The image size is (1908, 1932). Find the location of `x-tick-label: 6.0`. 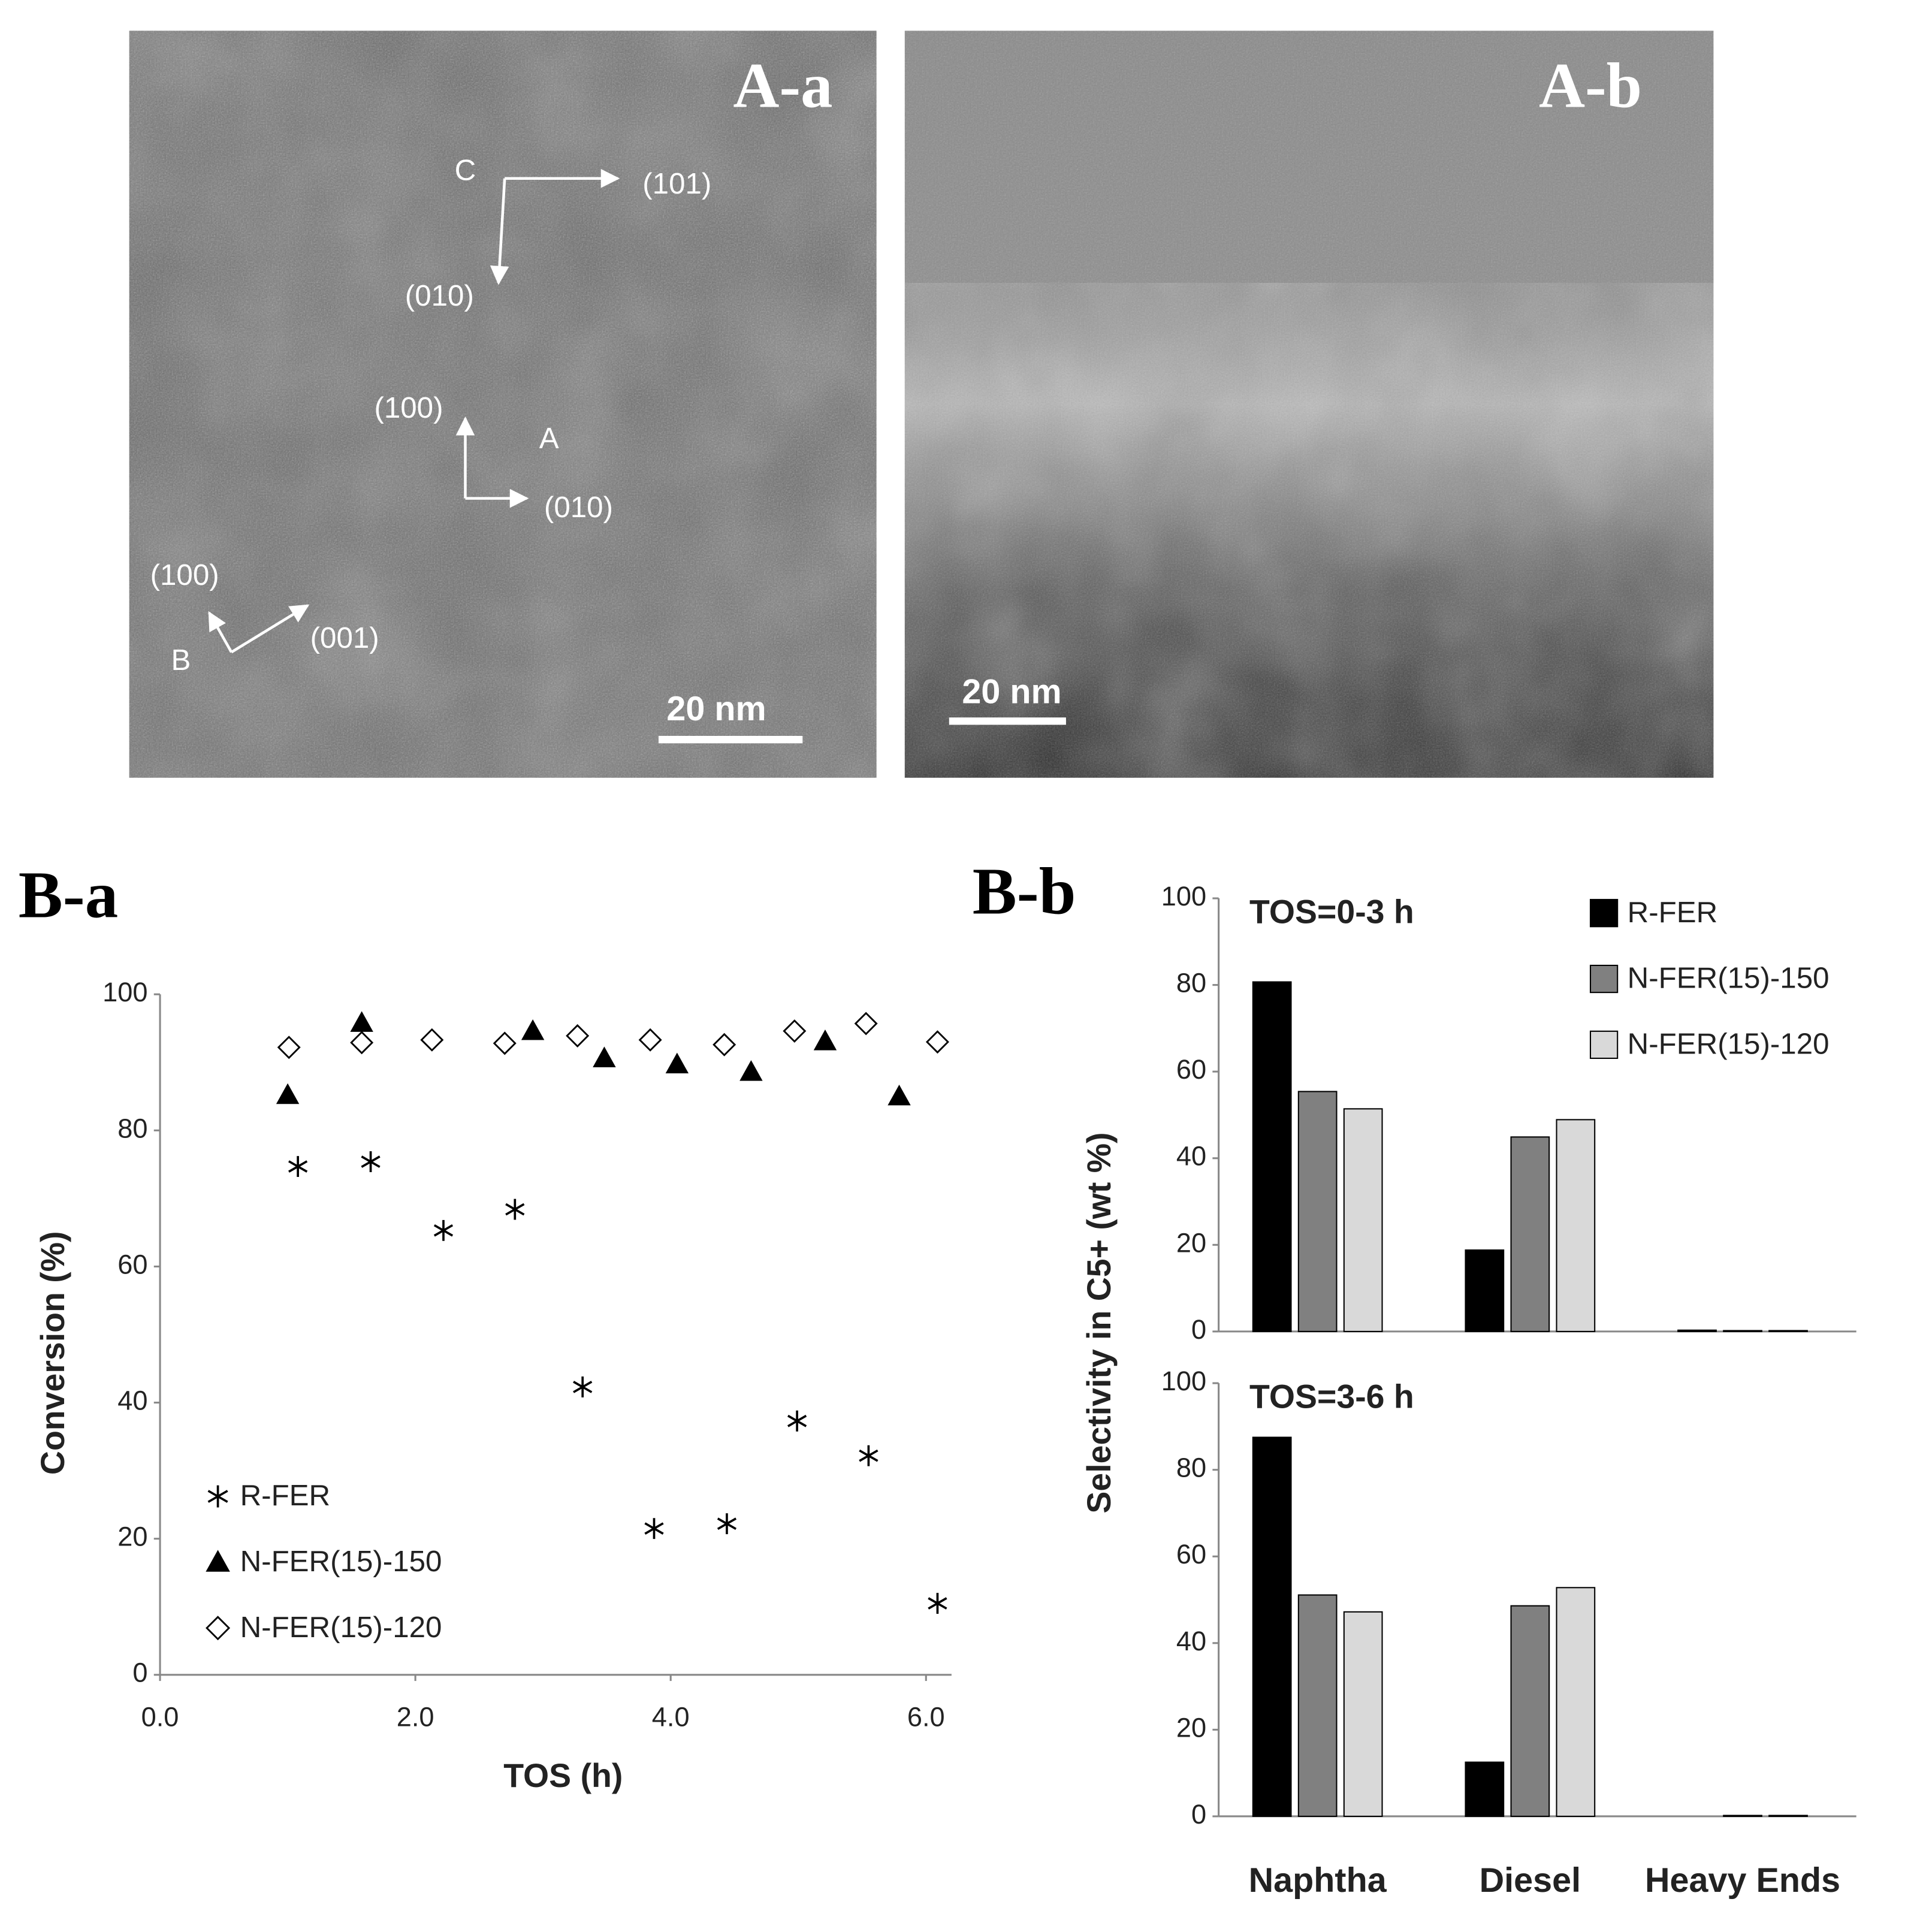

x-tick-label: 6.0 is located at coordinates (926, 1717).